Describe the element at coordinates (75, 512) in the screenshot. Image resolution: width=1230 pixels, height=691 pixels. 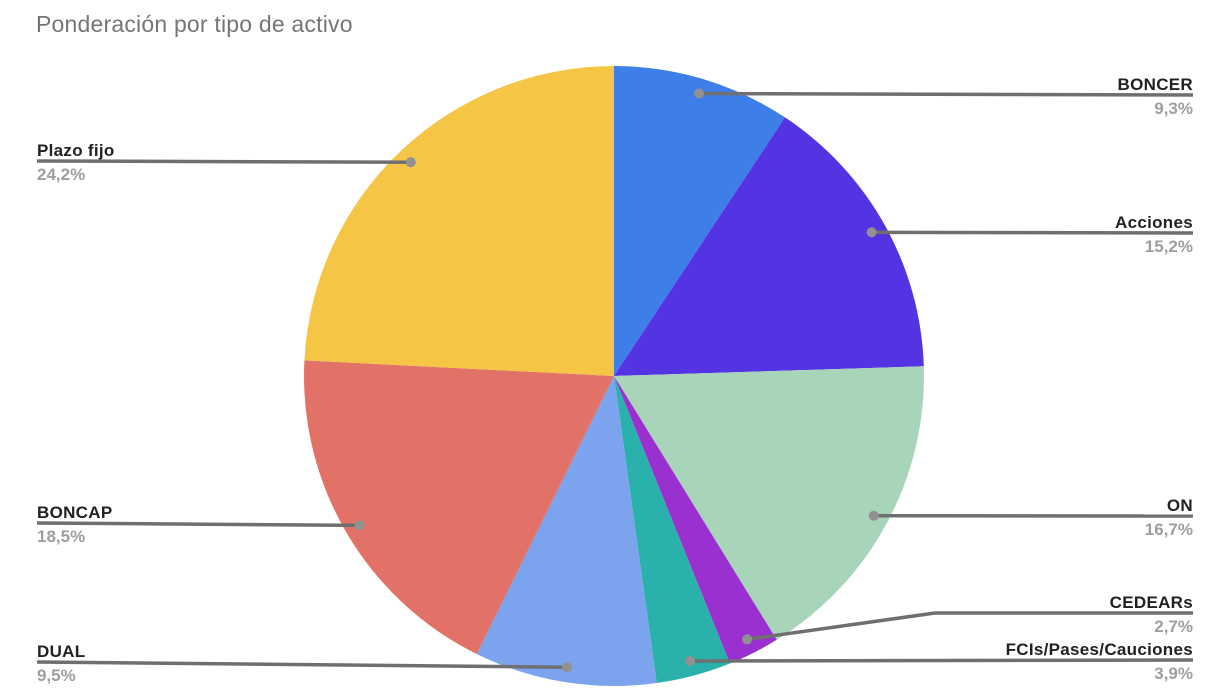
I see `slice-label: BONCAP` at that location.